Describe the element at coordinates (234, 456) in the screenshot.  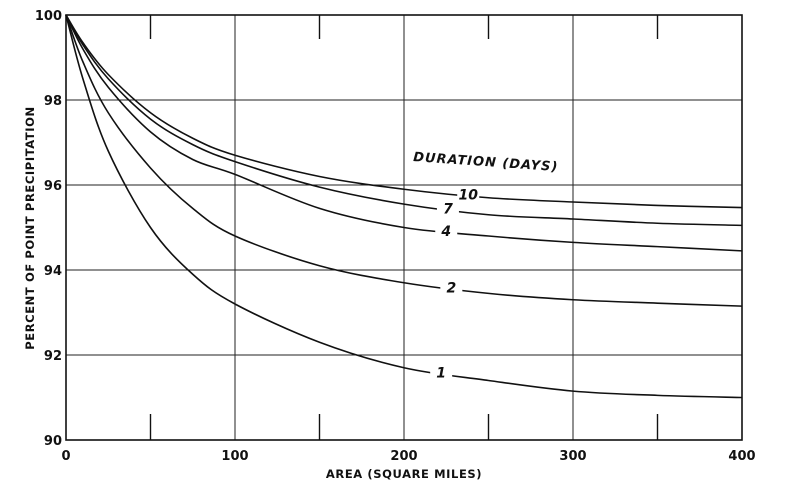
I see `x-tick-label: 100` at that location.